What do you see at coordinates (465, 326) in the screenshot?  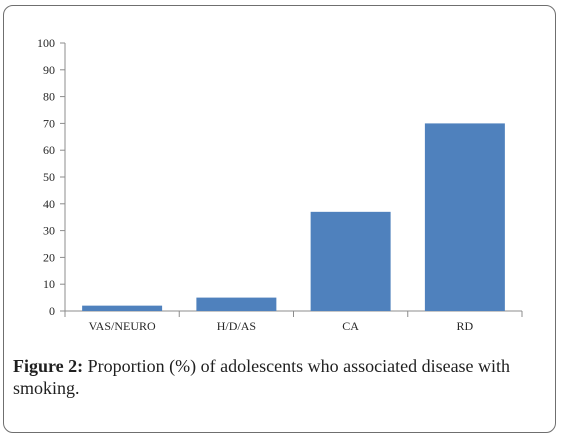 I see `x-tick-label: RD` at bounding box center [465, 326].